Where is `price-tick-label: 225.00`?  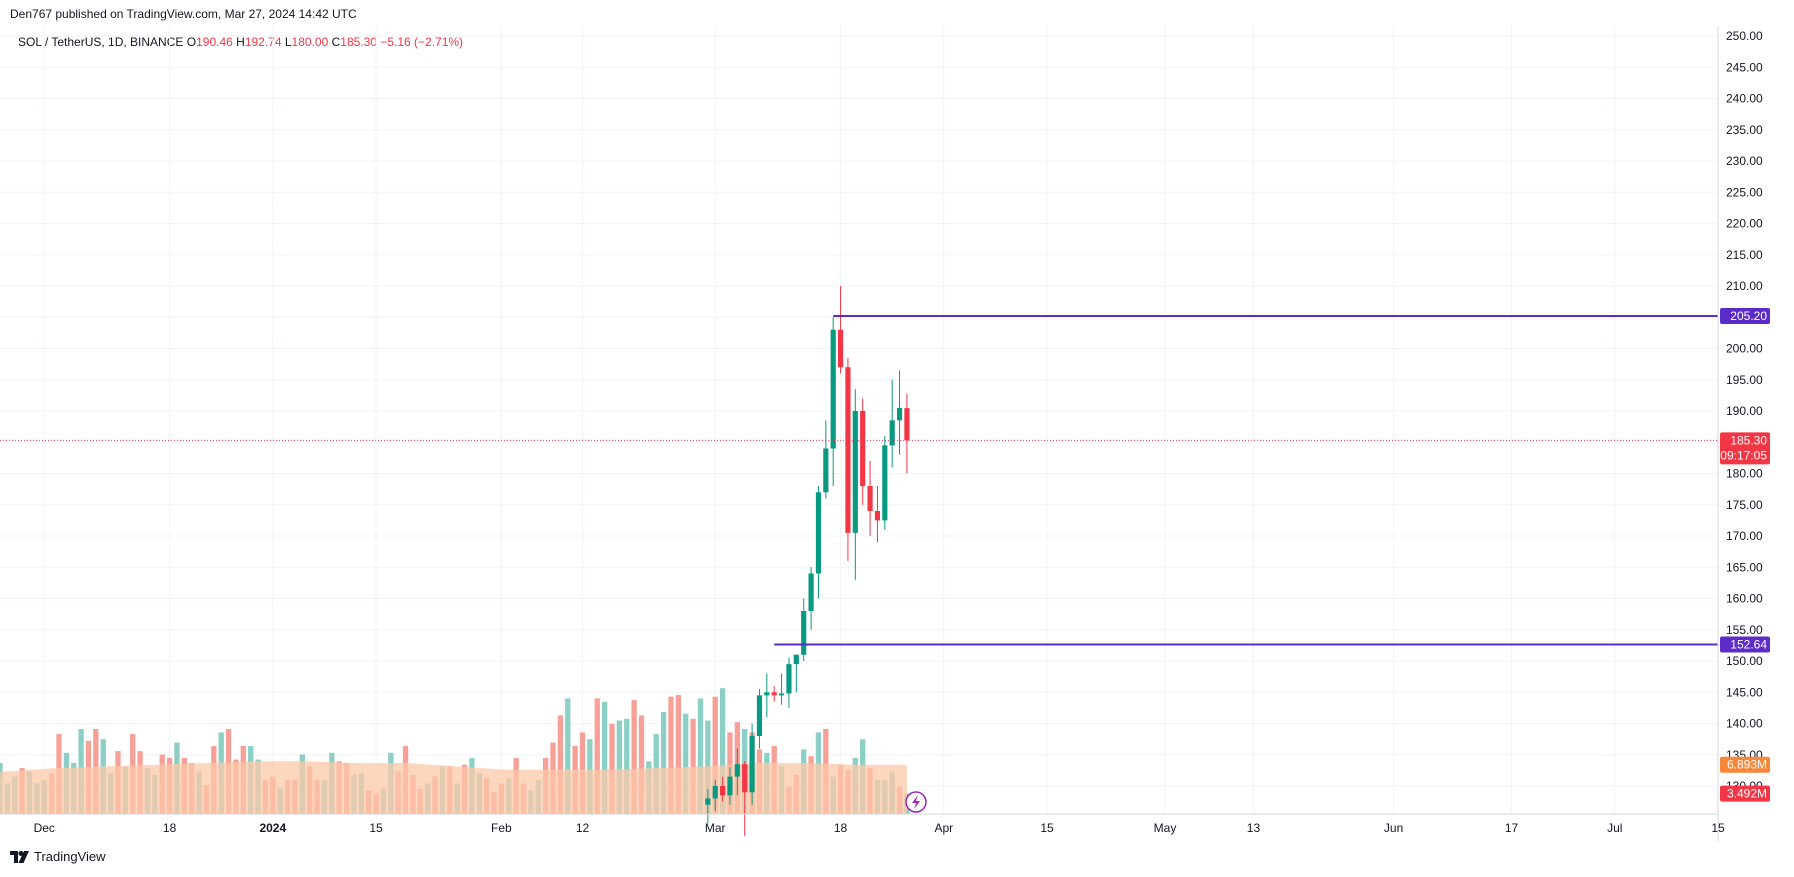
price-tick-label: 225.00 is located at coordinates (1744, 192).